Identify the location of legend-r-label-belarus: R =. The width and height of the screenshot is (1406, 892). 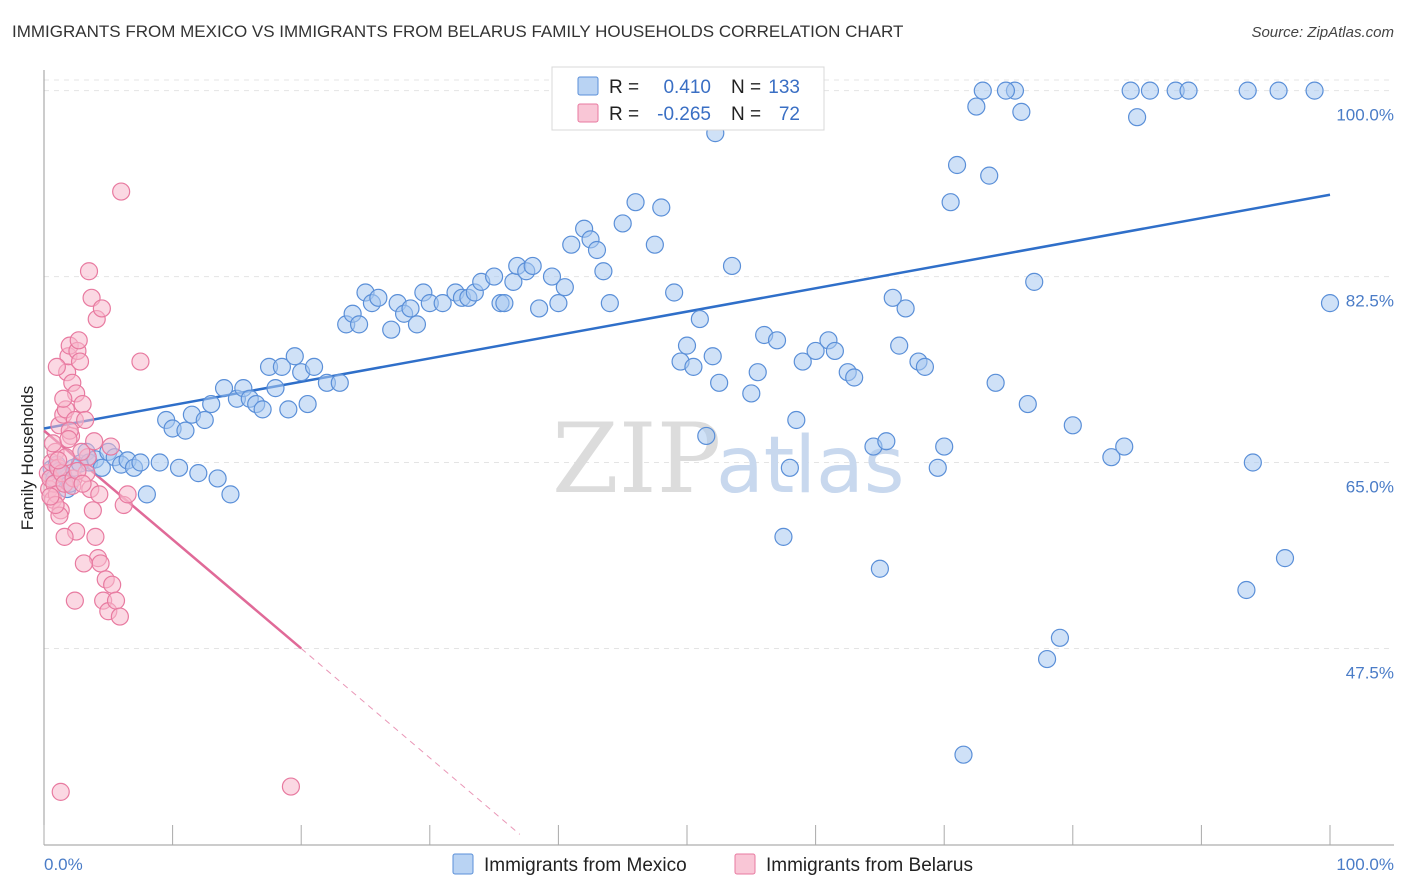
(624, 114).